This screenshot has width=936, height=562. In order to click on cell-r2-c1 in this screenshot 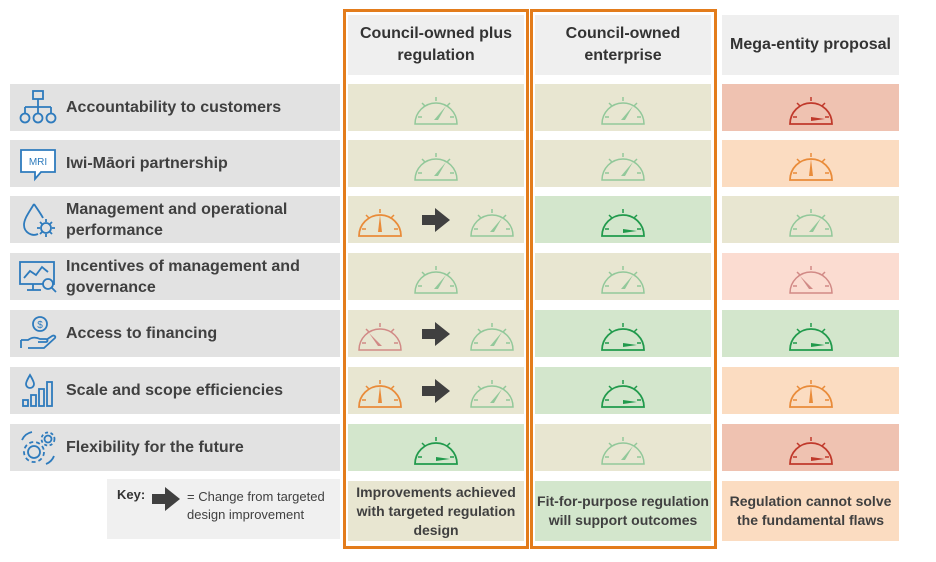, I will do `click(436, 219)`.